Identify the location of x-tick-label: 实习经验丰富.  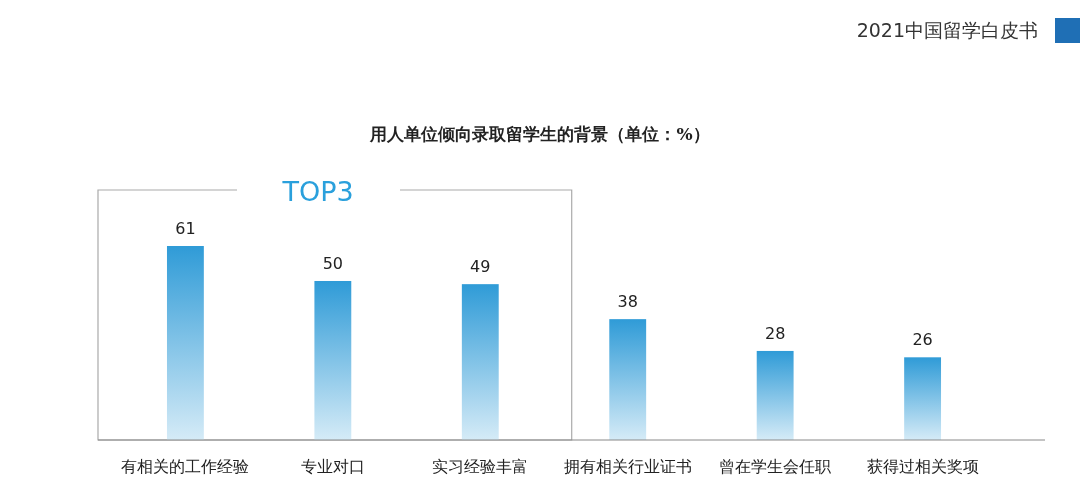
(480, 466).